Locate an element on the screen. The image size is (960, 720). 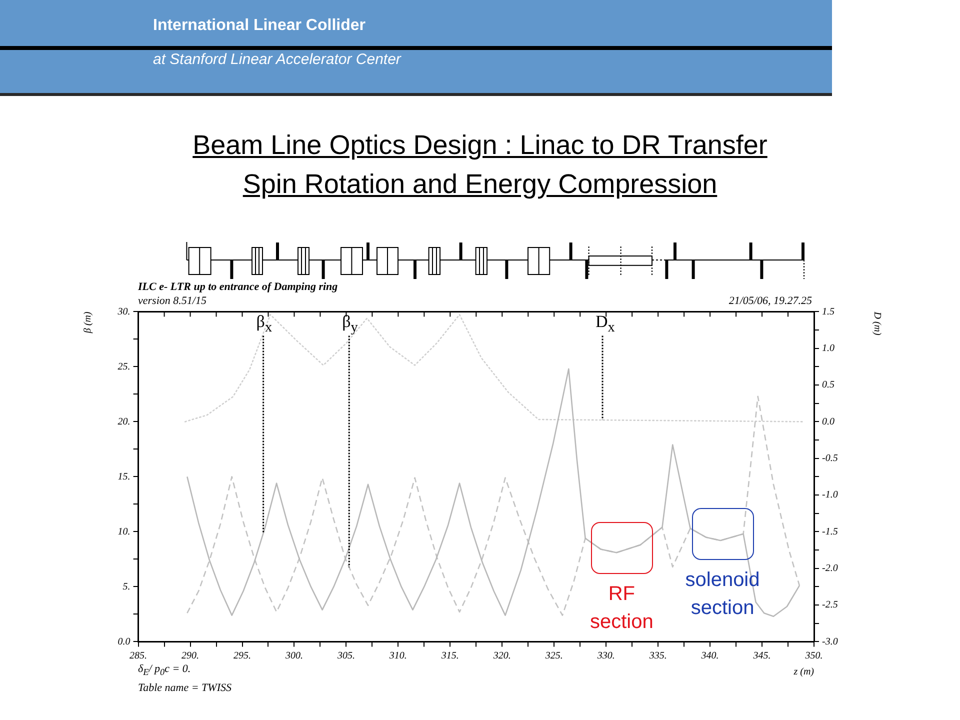
y2-tick-label: -3.0 is located at coordinates (830, 642).